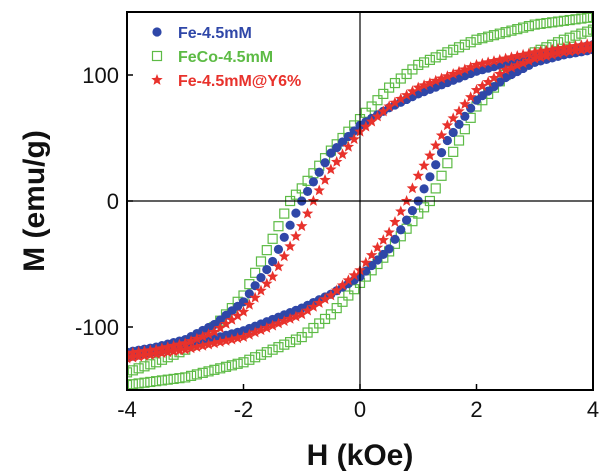 Image resolution: width=600 pixels, height=473 pixels. I want to click on x-tick-label: 4, so click(593, 409).